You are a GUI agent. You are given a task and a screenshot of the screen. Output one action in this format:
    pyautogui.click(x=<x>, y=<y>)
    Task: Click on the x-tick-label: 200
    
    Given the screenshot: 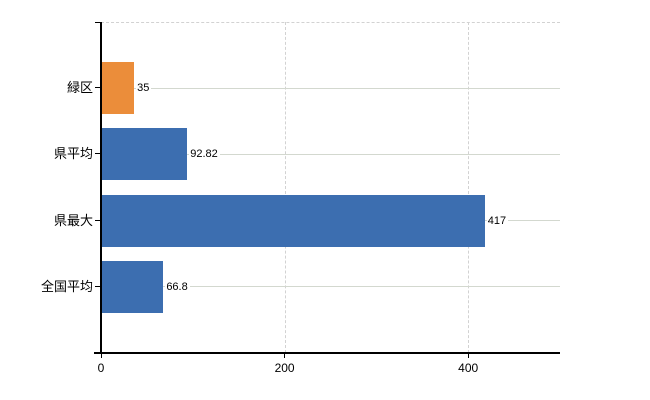 What is the action you would take?
    pyautogui.click(x=284, y=368)
    